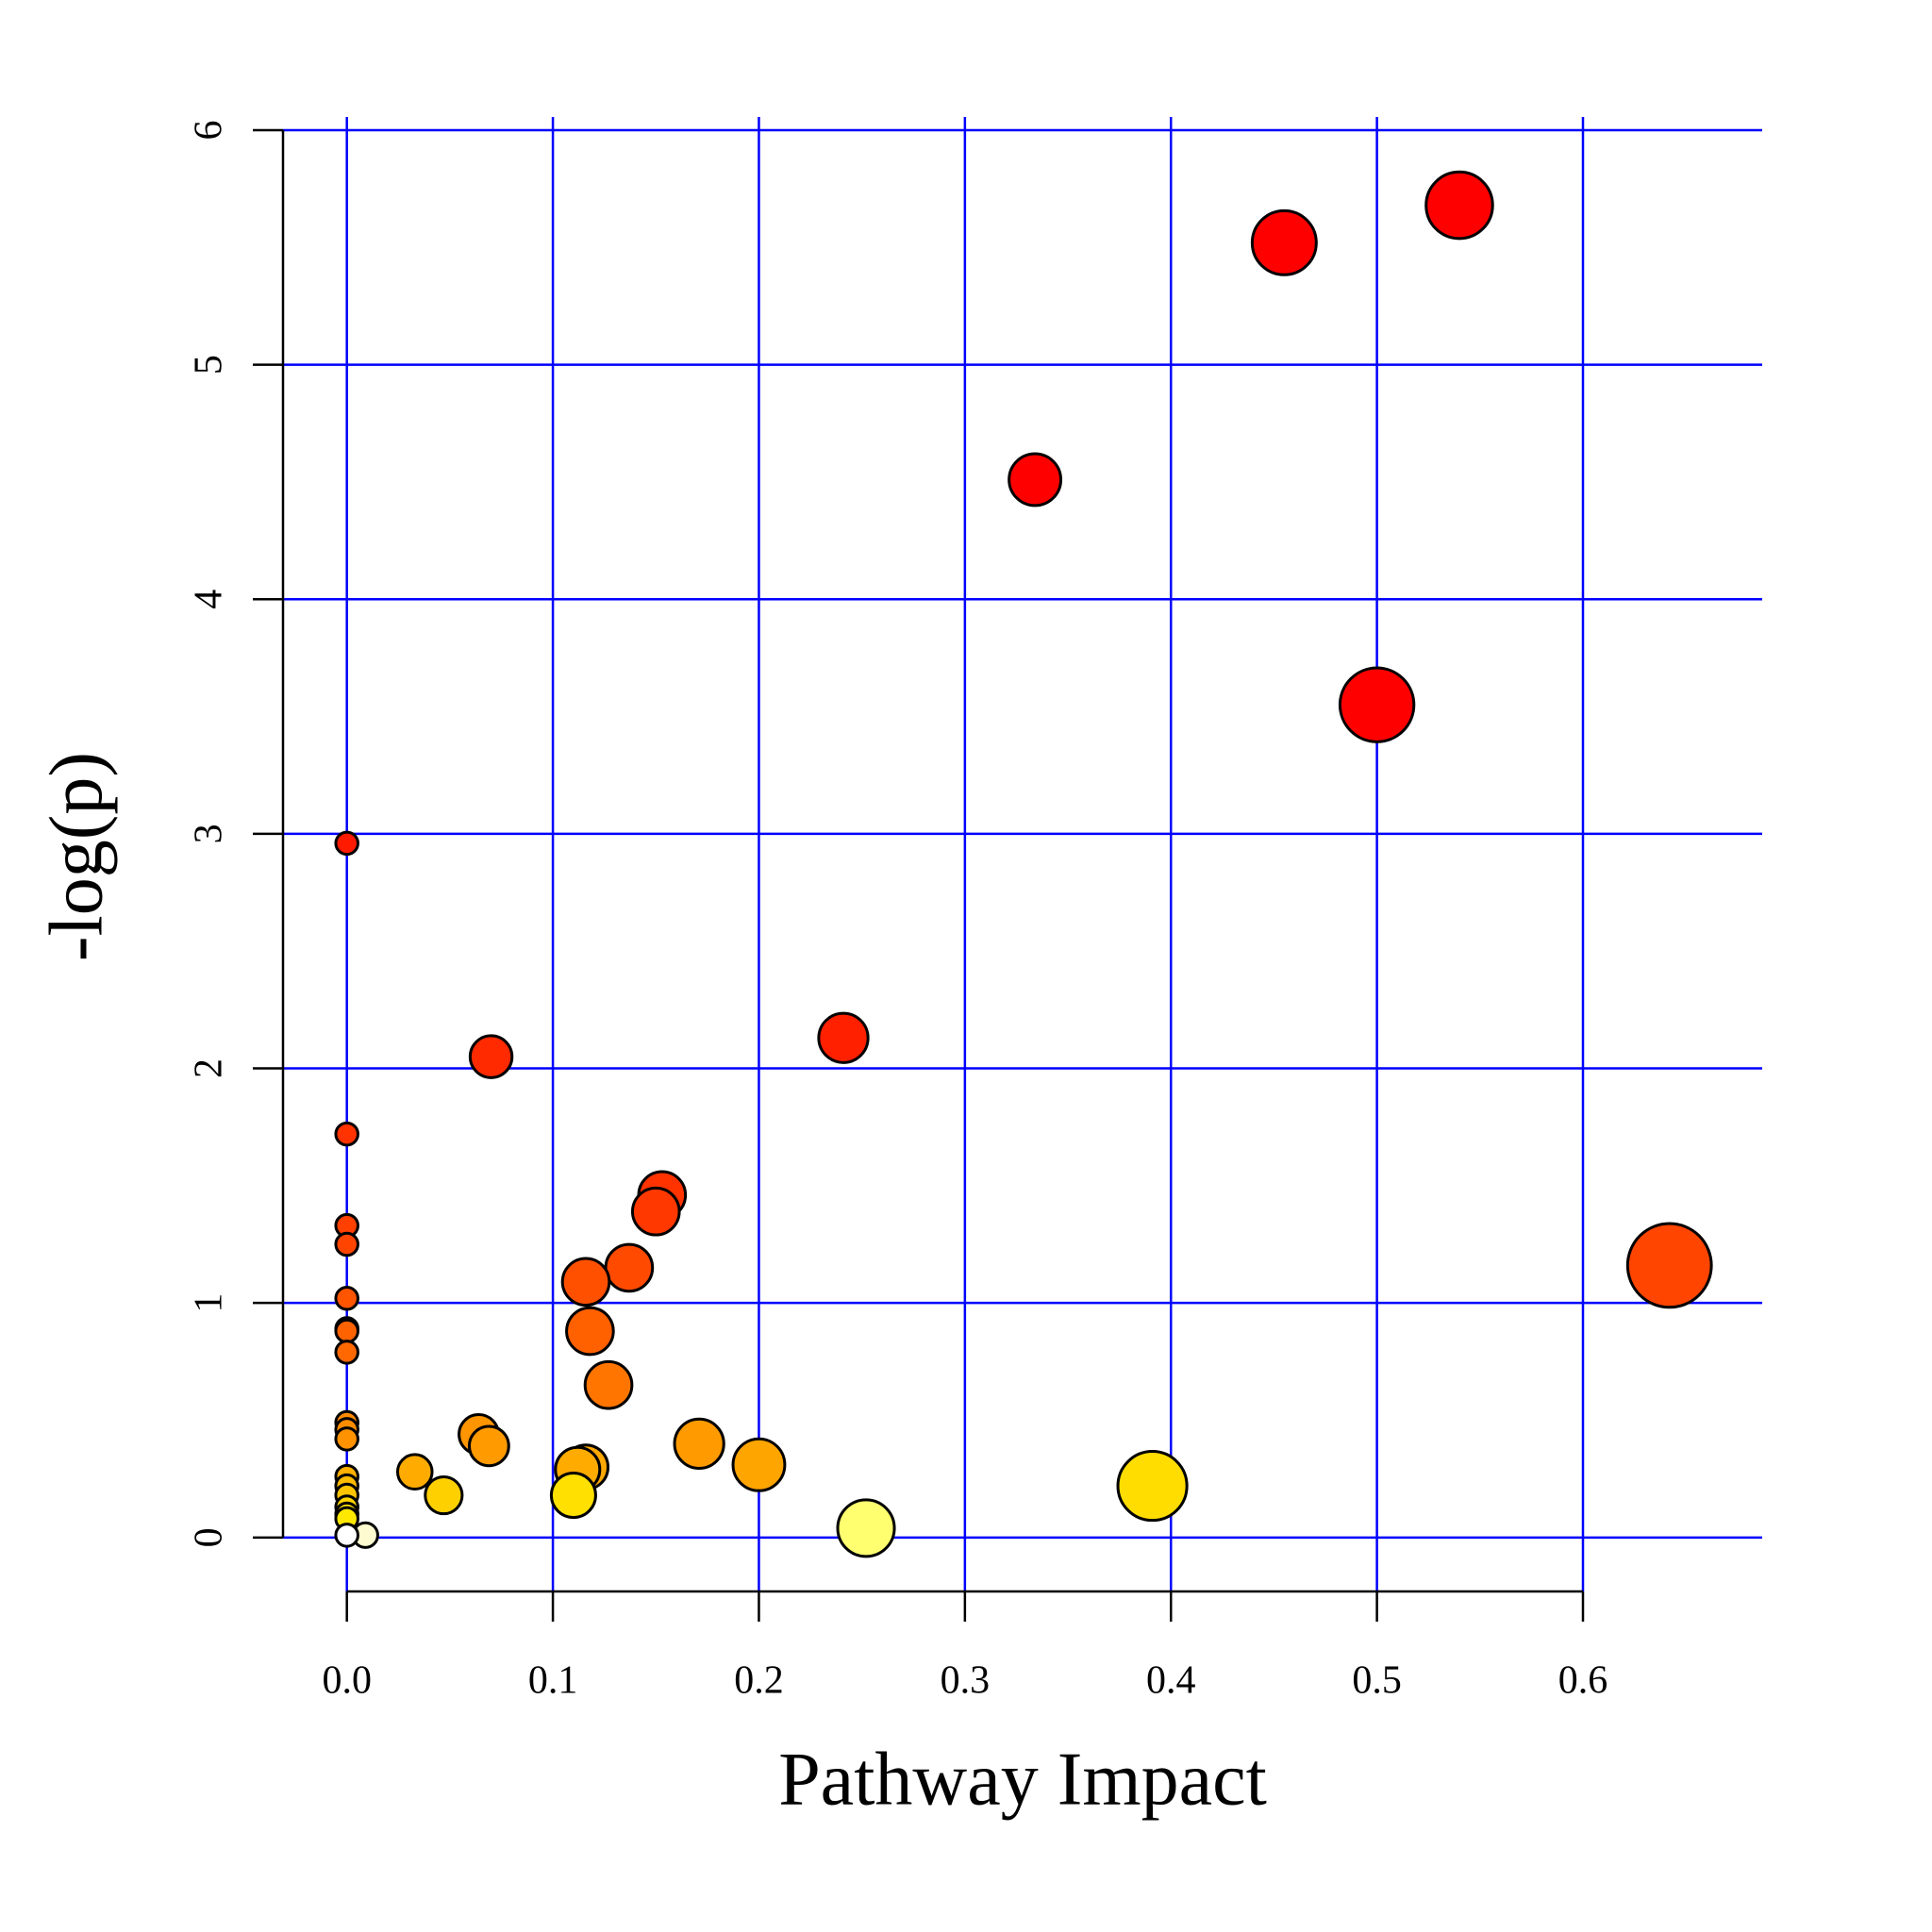 The image size is (1932, 1932). What do you see at coordinates (347, 1681) in the screenshot?
I see `x-tick-label: 0.0` at bounding box center [347, 1681].